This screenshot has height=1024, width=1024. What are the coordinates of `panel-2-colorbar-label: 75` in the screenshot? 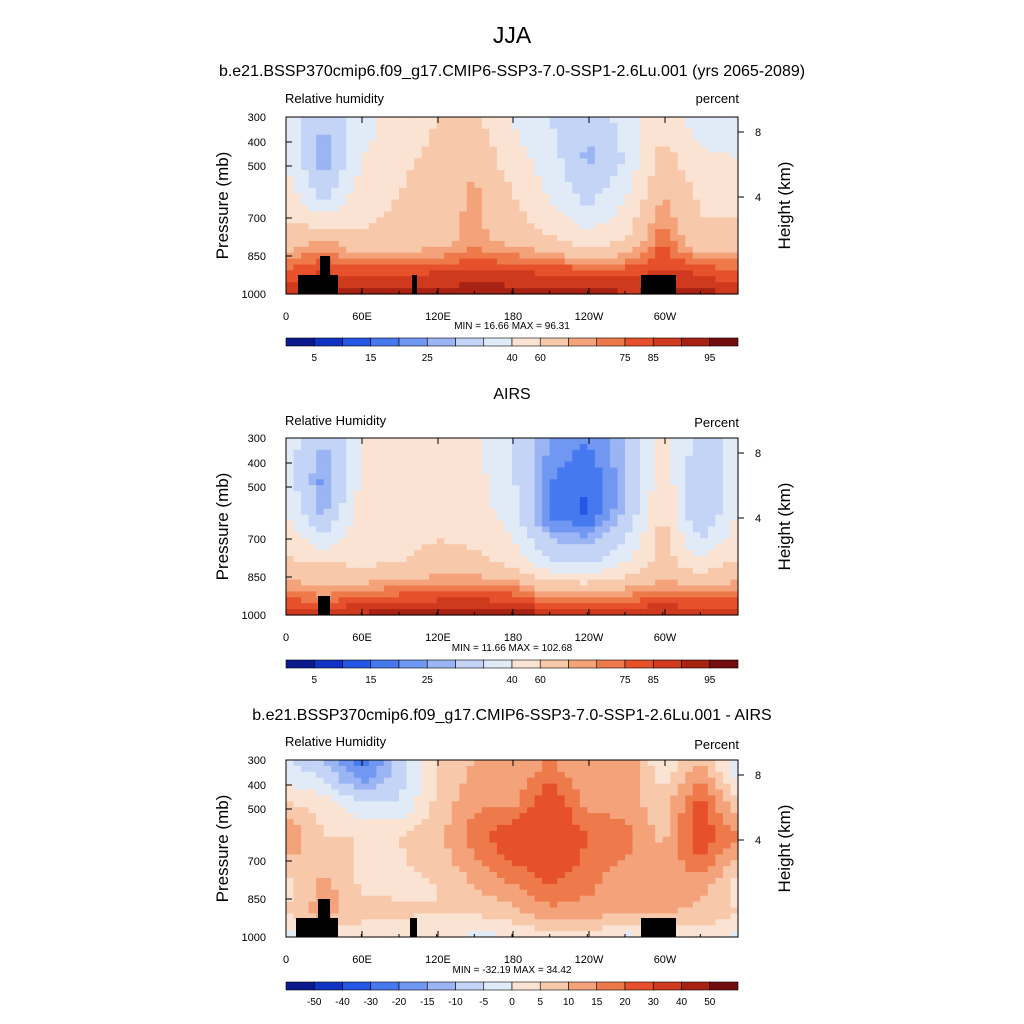 It's located at (625, 680).